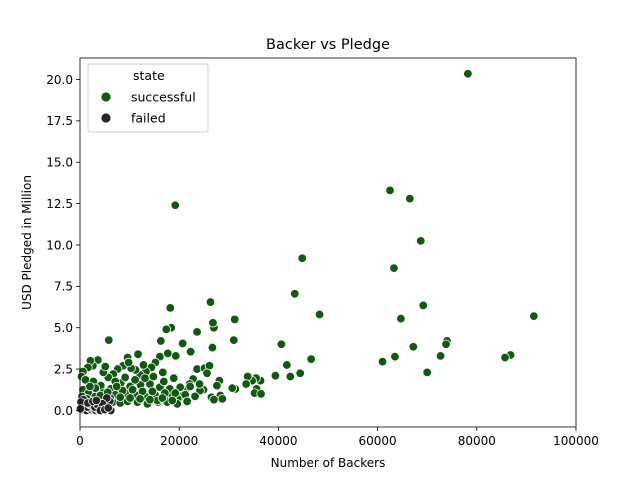  Describe the element at coordinates (148, 118) in the screenshot. I see `legend-label-failed: failed` at that location.